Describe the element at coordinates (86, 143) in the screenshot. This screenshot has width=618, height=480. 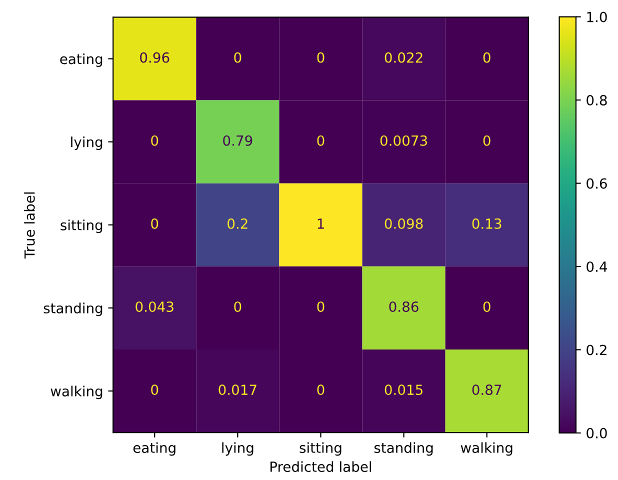
I see `y-tick-label: lying` at that location.